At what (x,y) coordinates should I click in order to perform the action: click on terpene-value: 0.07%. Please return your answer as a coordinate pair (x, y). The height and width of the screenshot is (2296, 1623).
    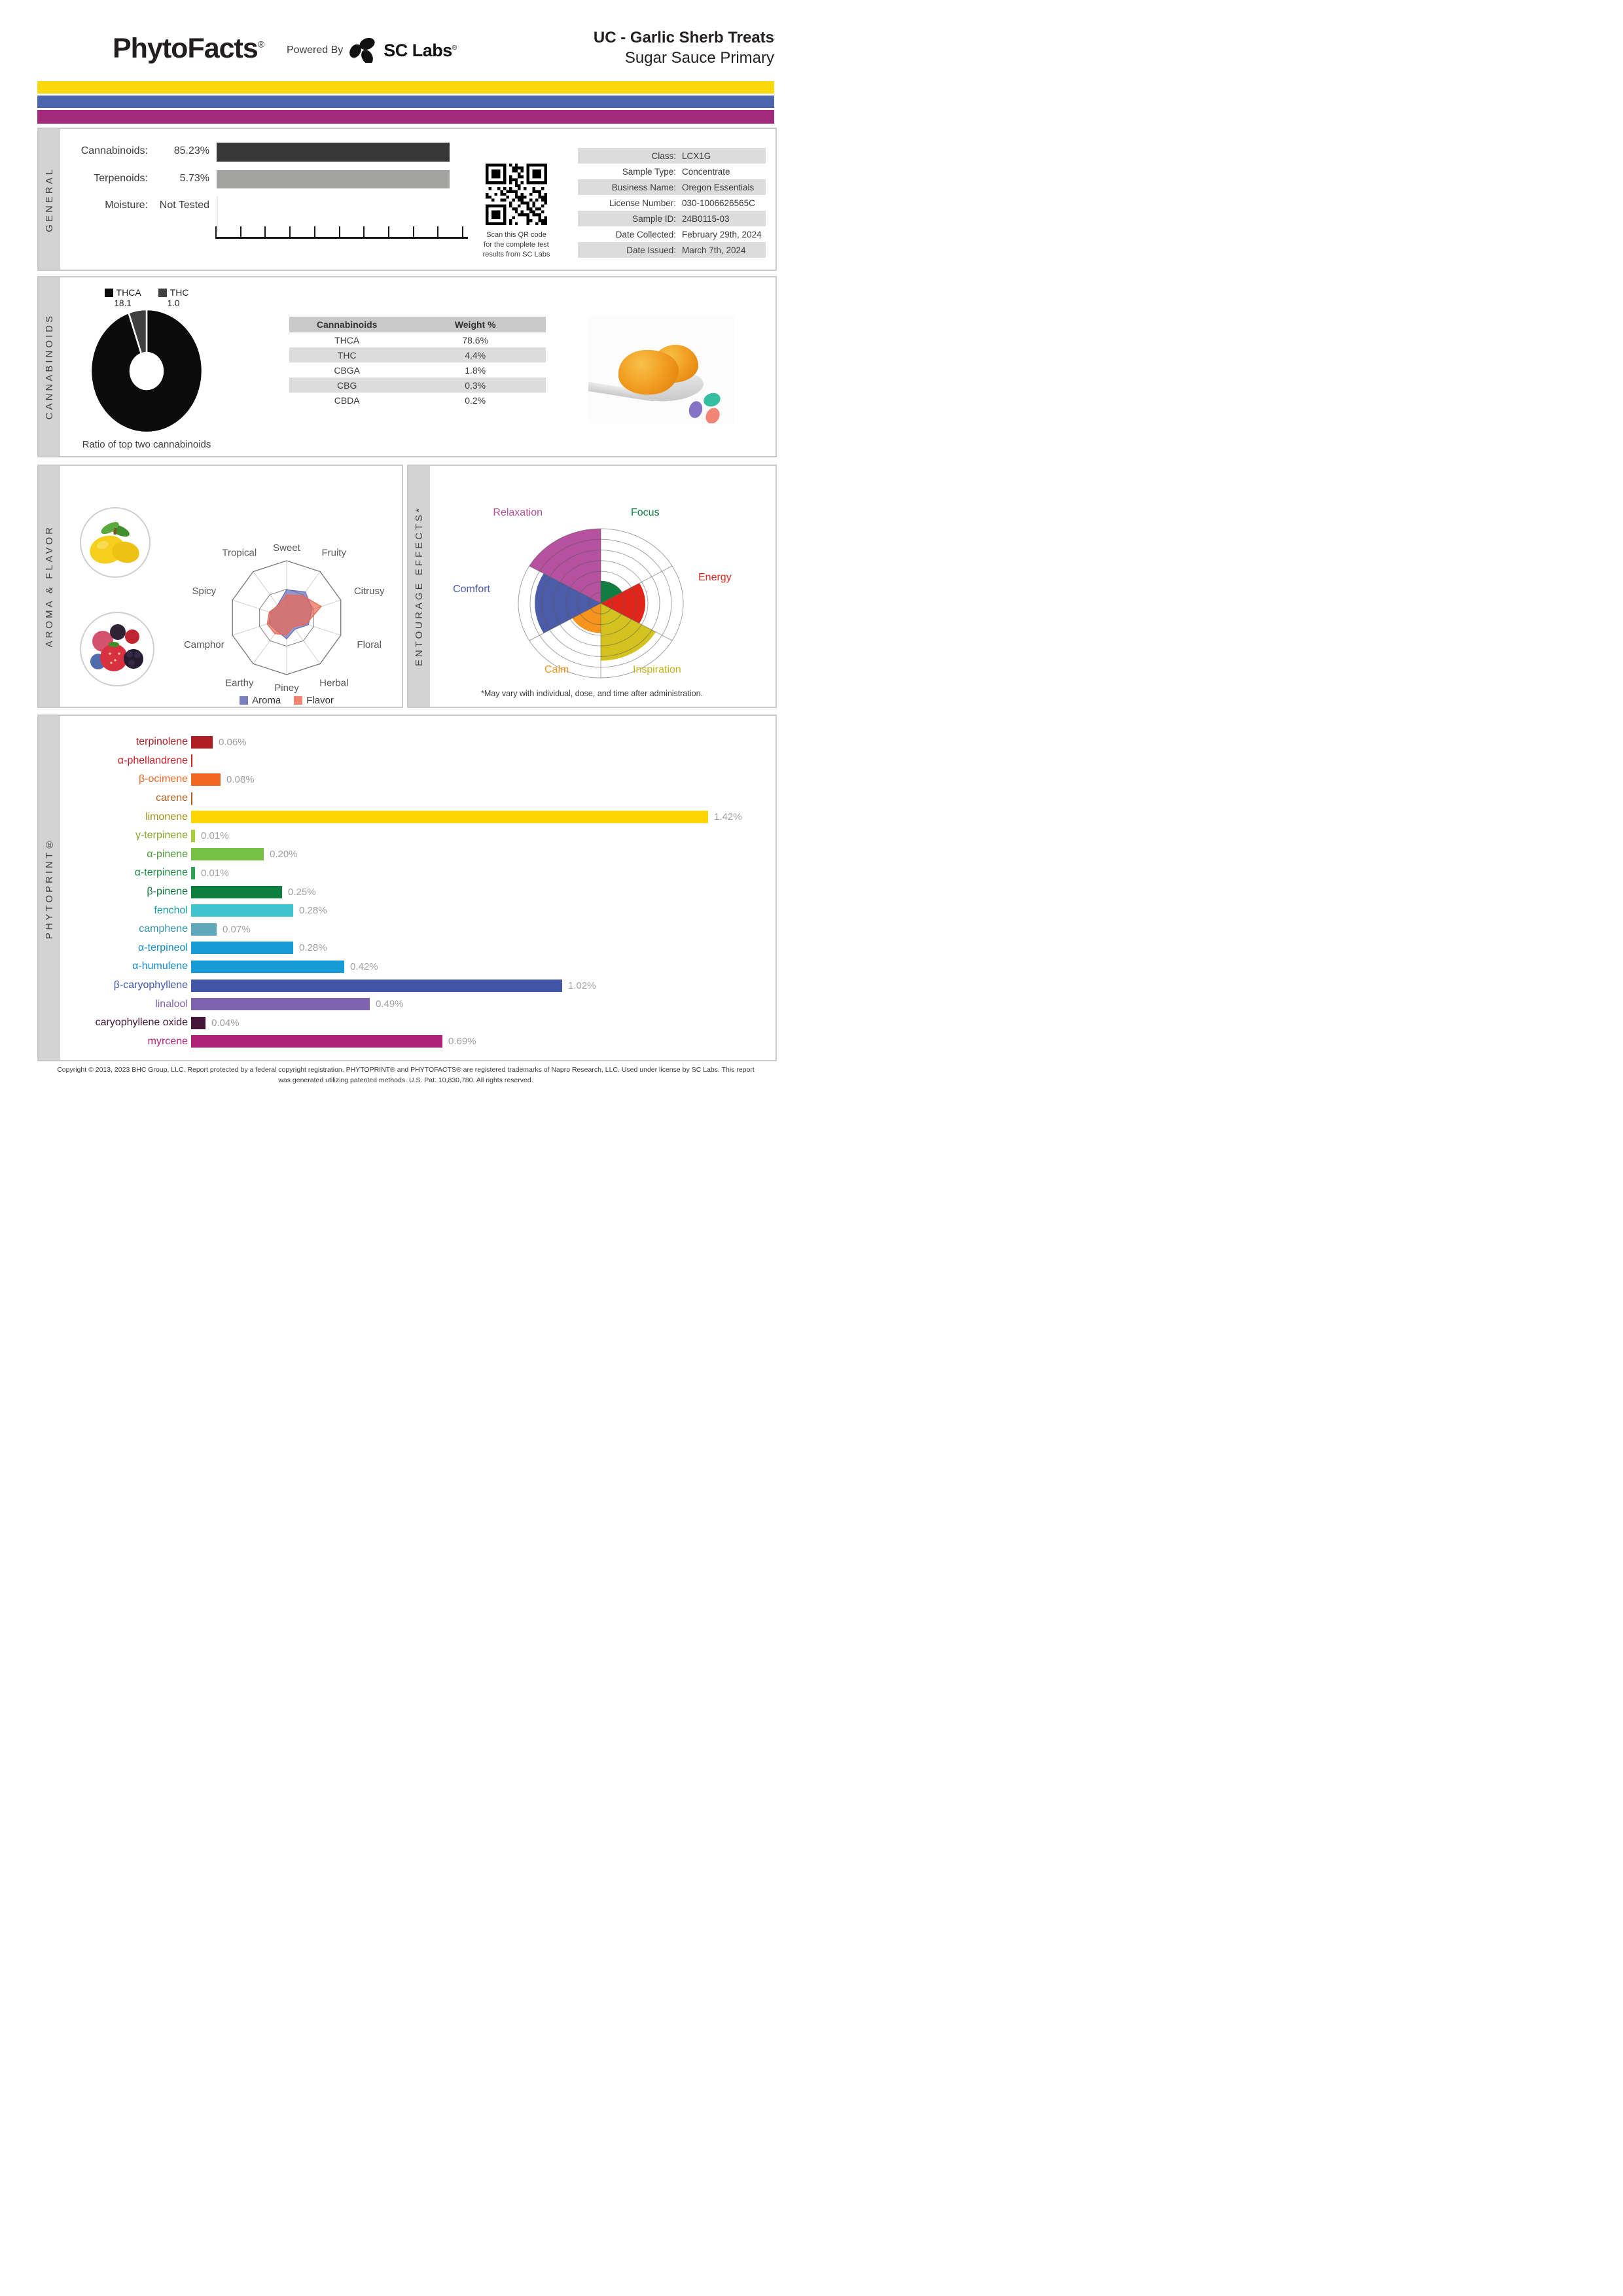
    Looking at the image, I should click on (237, 929).